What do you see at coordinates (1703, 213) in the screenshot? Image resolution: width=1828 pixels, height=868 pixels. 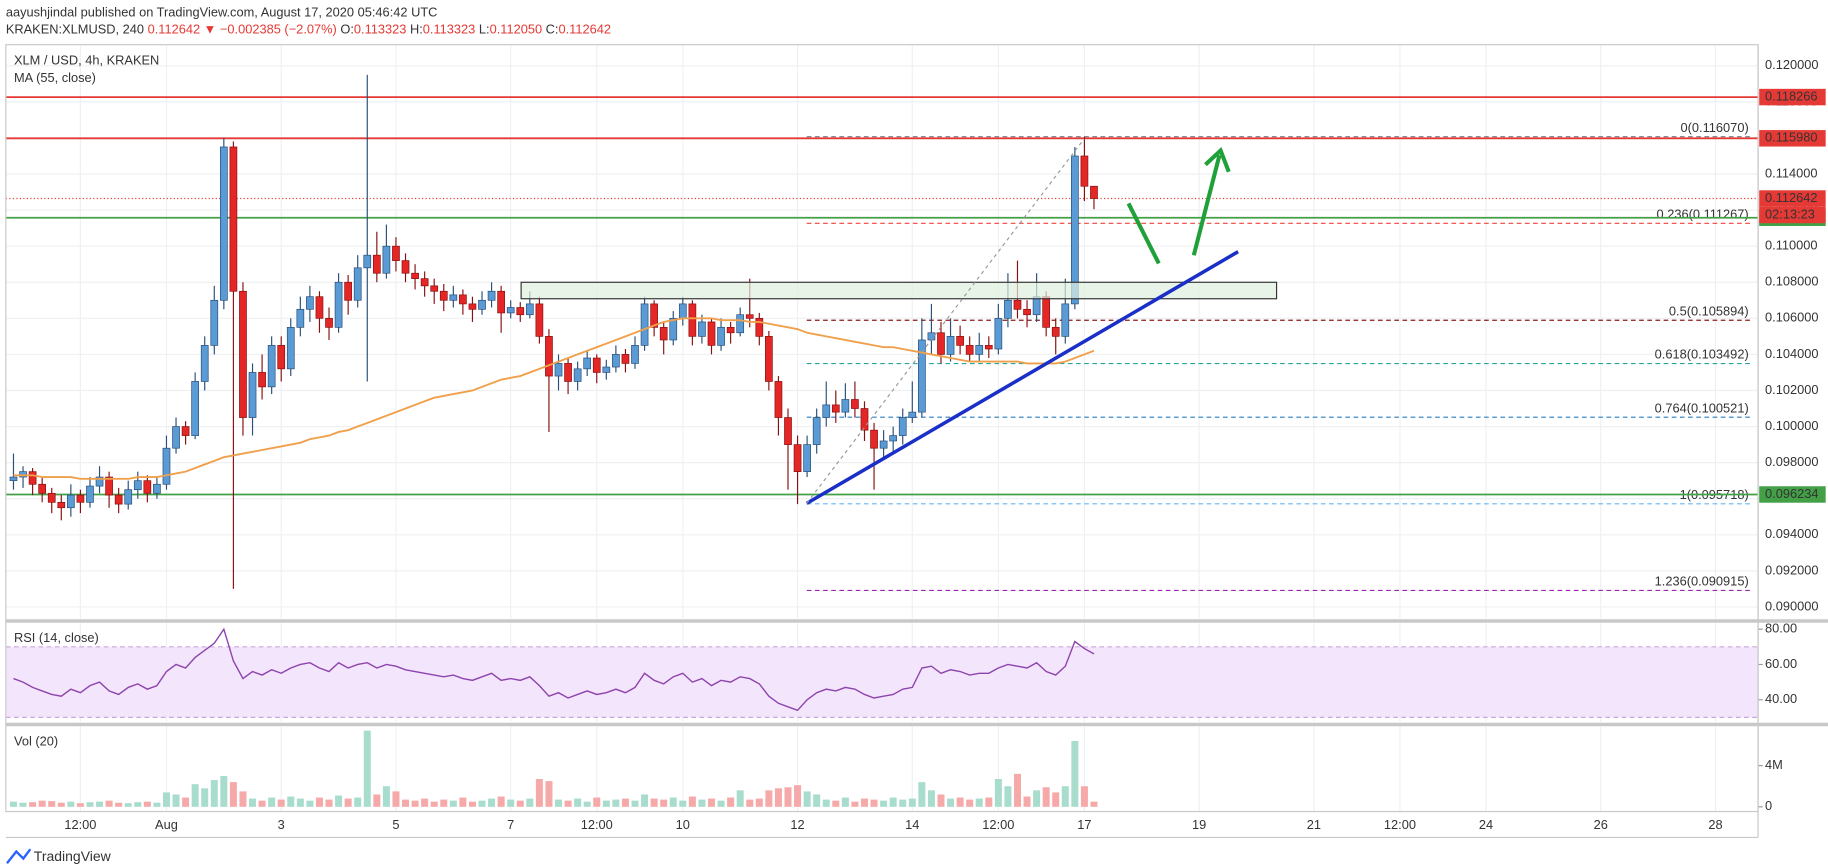 I see `fib-label: 0.236(0.111267)` at bounding box center [1703, 213].